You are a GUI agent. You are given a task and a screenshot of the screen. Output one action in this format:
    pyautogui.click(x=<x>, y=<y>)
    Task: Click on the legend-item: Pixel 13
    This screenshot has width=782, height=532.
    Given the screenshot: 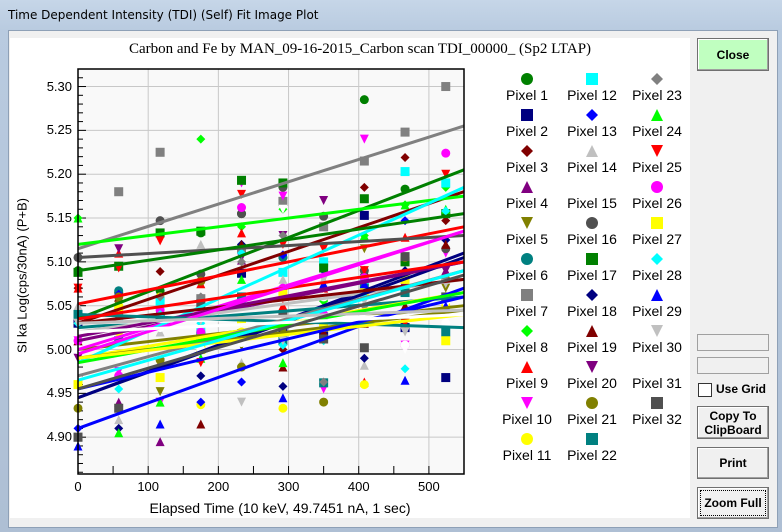 What is the action you would take?
    pyautogui.click(x=592, y=123)
    